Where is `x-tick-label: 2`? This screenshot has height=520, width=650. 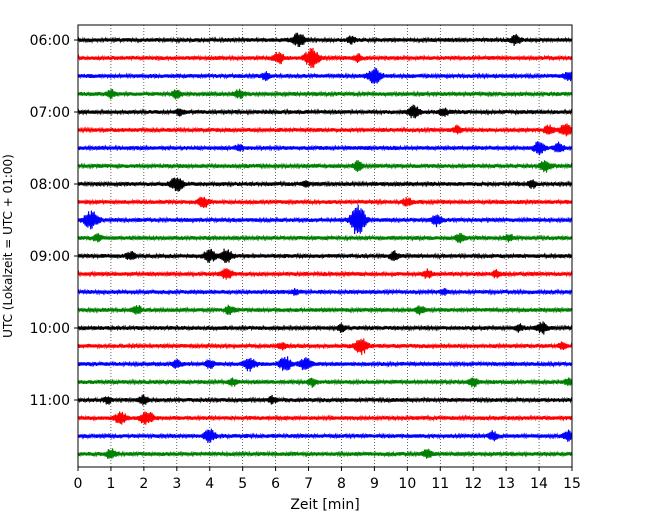 x-tick-label: 2 is located at coordinates (143, 484).